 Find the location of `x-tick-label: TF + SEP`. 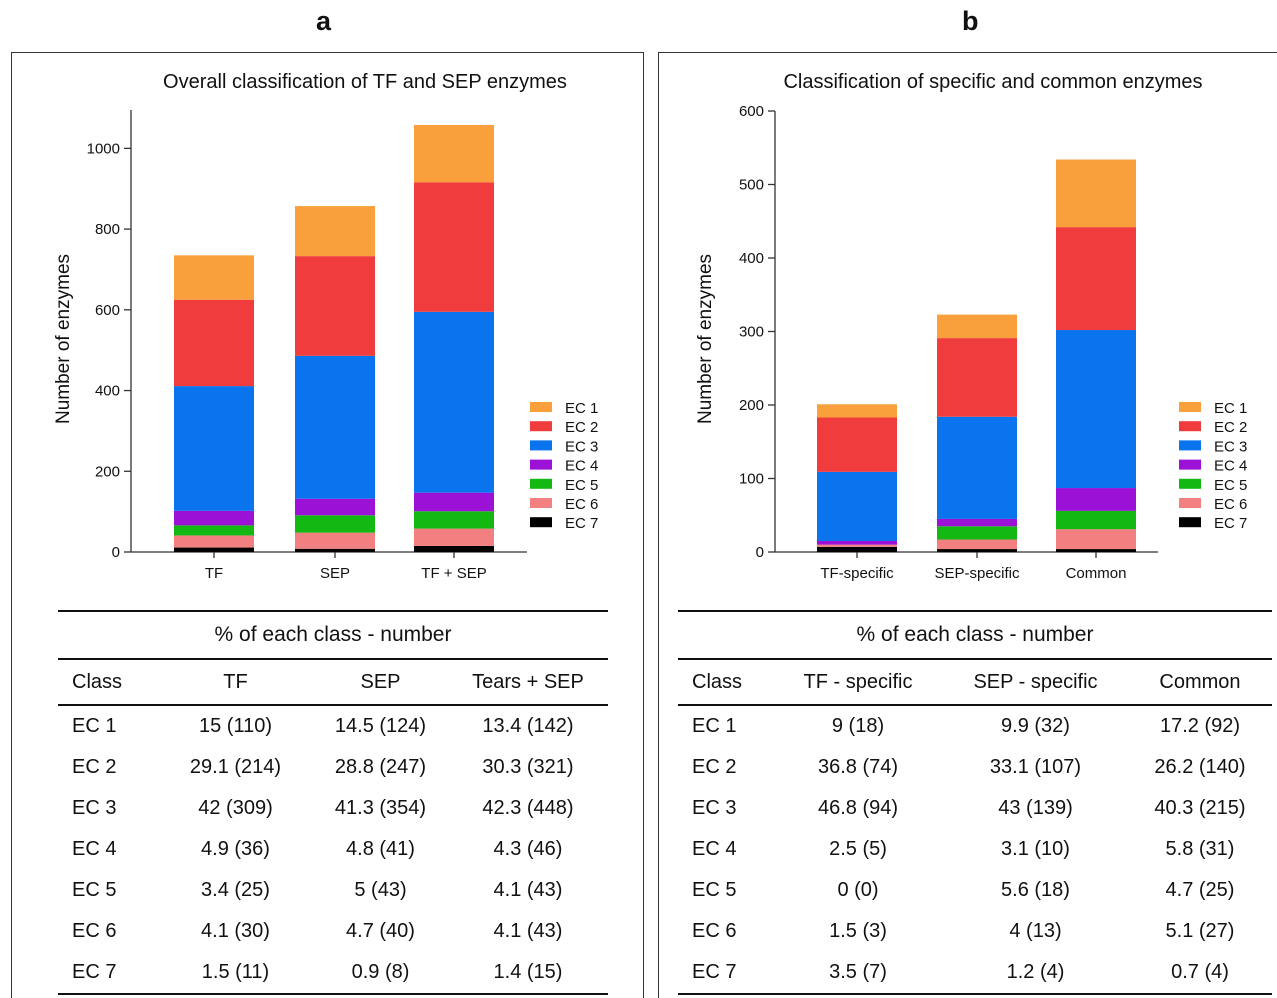

x-tick-label: TF + SEP is located at coordinates (453, 573).